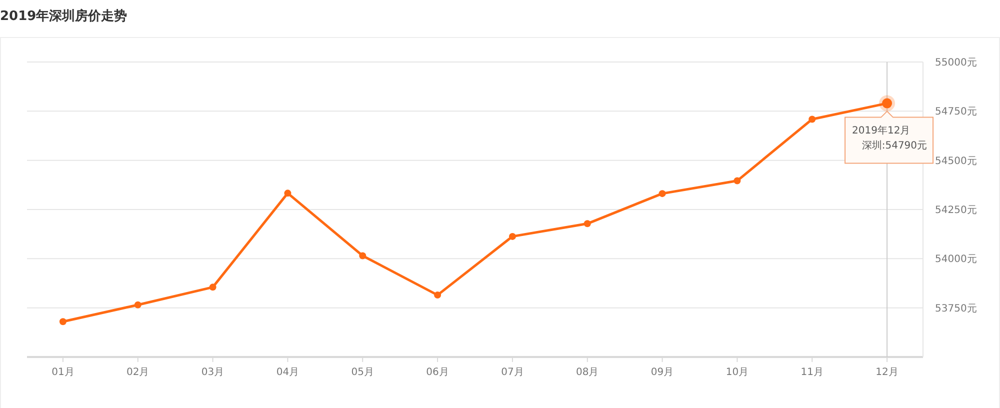  Describe the element at coordinates (587, 372) in the screenshot. I see `x-tick-label: 08月` at that location.